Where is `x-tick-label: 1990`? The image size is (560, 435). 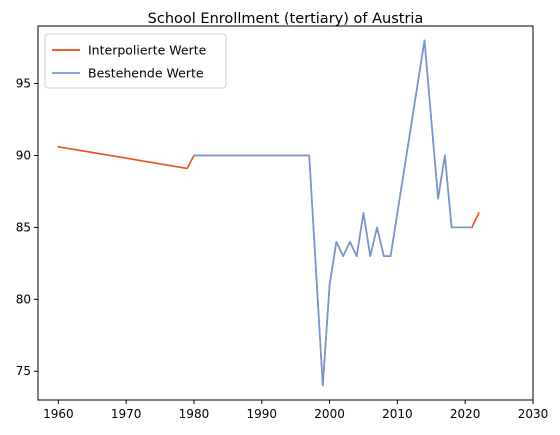 x-tick-label: 1990 is located at coordinates (261, 414).